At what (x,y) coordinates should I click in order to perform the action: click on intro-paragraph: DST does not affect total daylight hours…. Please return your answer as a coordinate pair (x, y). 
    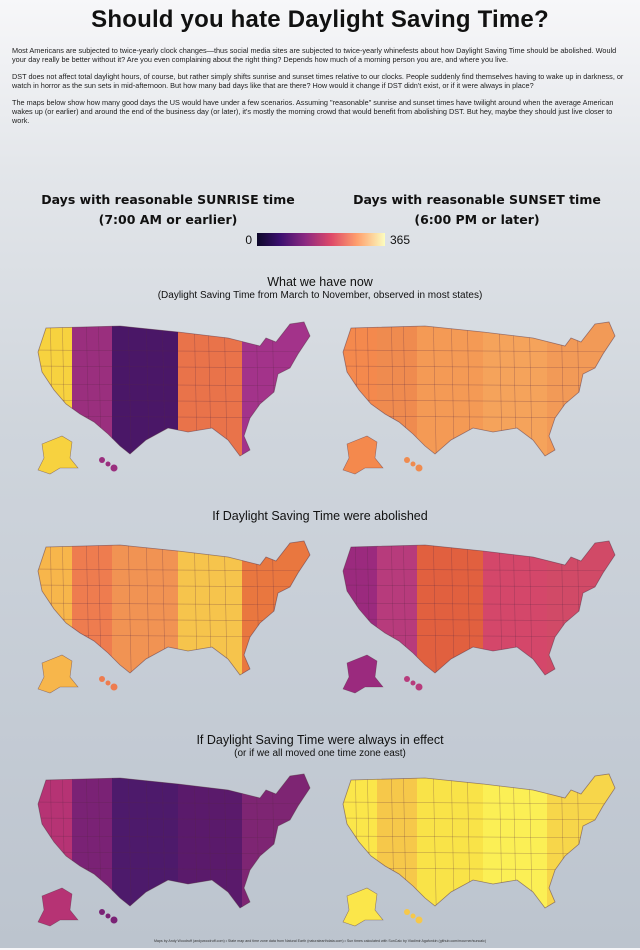
    Looking at the image, I should click on (318, 81).